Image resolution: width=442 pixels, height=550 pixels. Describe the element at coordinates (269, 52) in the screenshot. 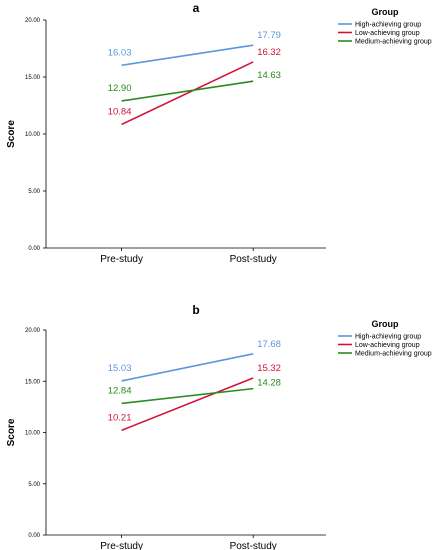

I see `data-label: 16.32` at that location.